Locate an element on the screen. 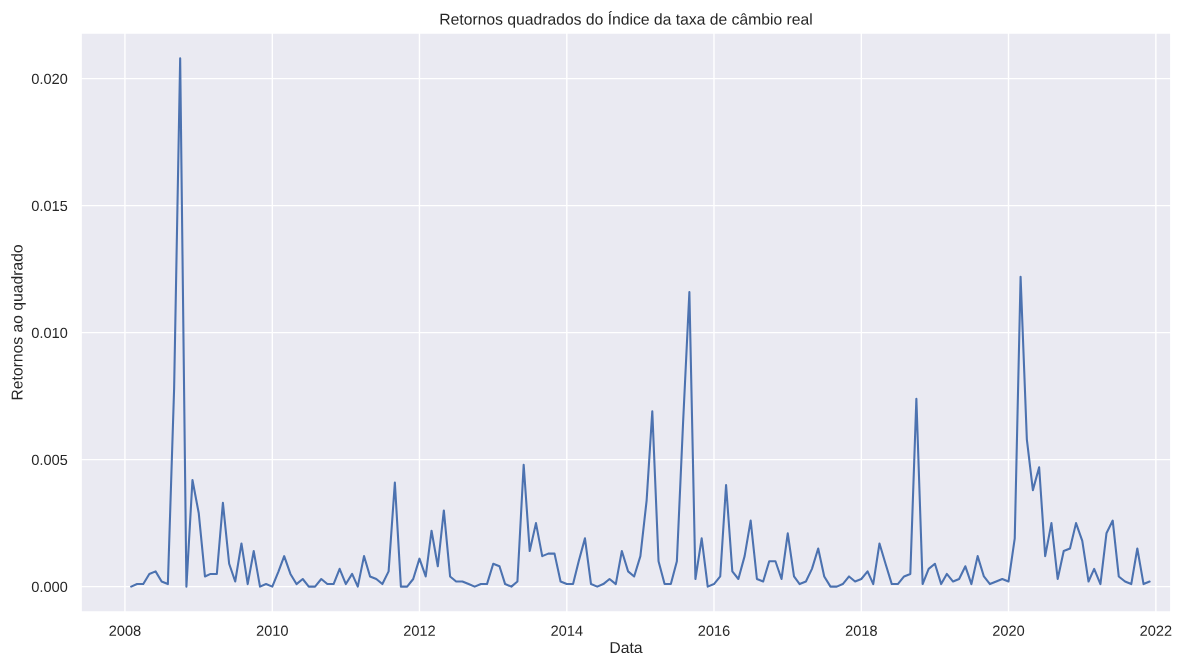 Image resolution: width=1184 pixels, height=659 pixels. x-tick-label: 2020 is located at coordinates (1009, 630).